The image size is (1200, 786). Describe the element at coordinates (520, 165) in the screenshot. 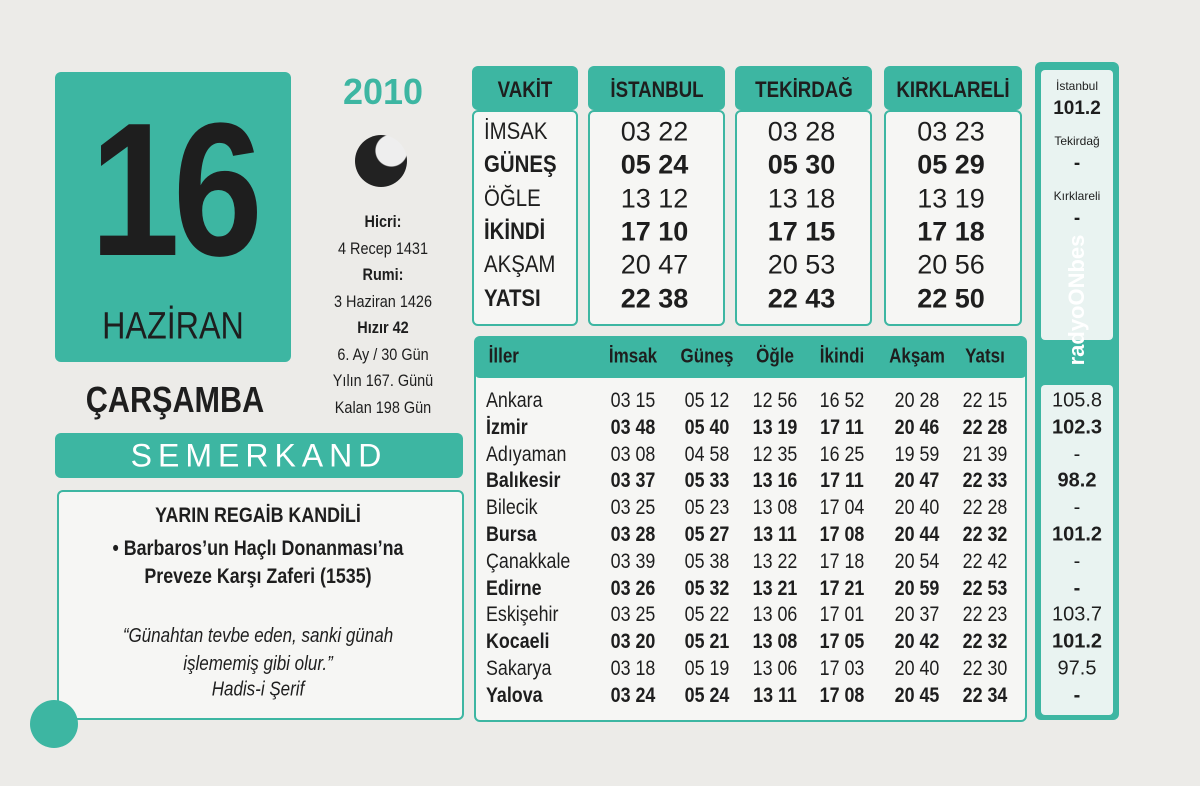

I see `prayer-name: GÜNEŞ` at that location.